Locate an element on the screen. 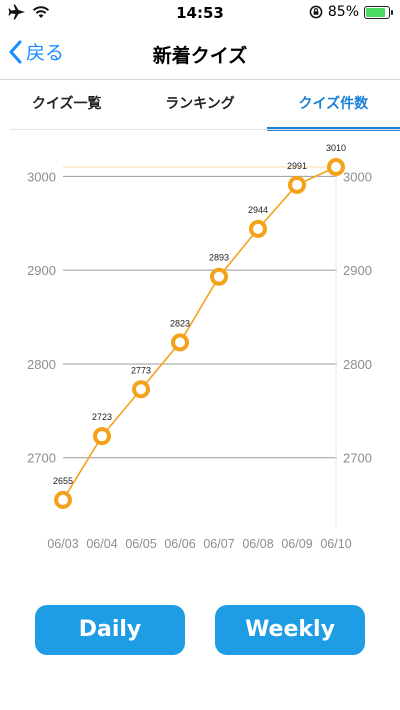  tab-ranking: ランキング is located at coordinates (200, 104).